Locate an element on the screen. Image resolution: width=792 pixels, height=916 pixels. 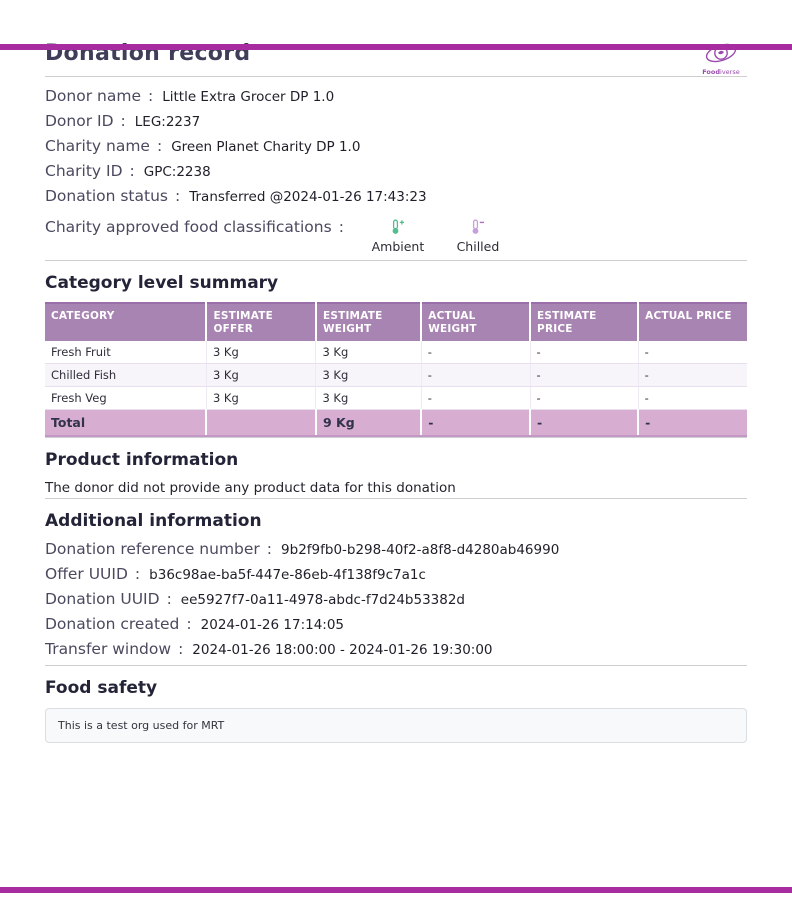
table-total-row: Total 9 Kg - - - is located at coordinates (396, 423).